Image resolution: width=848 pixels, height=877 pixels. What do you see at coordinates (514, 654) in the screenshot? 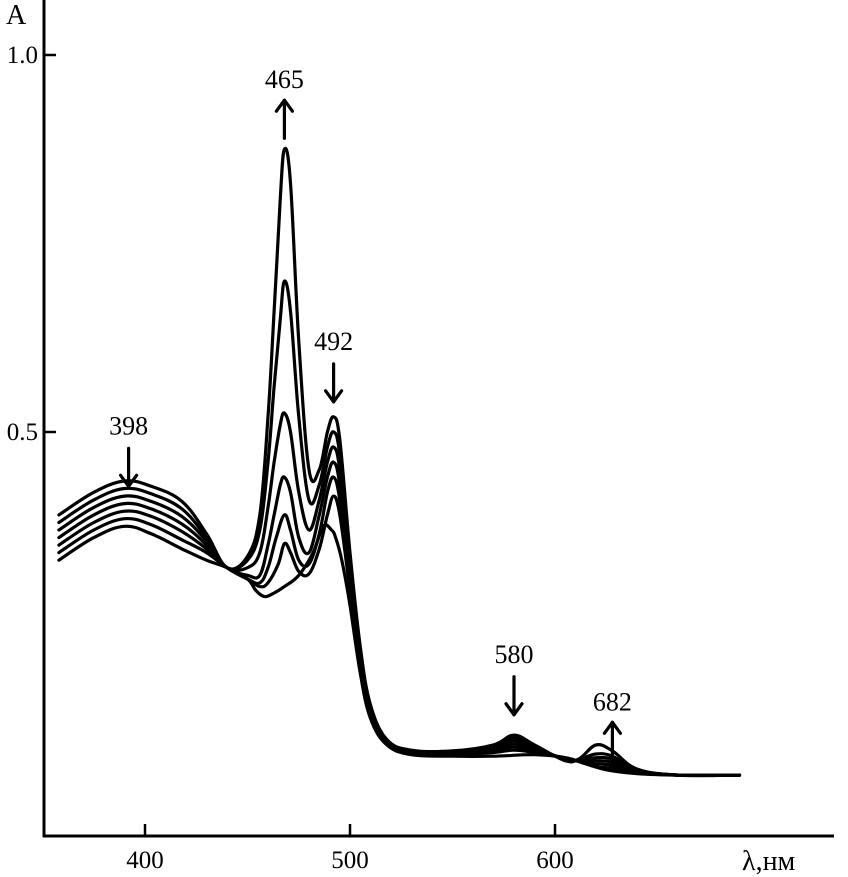
I see `annotation-label-580: 580` at bounding box center [514, 654].